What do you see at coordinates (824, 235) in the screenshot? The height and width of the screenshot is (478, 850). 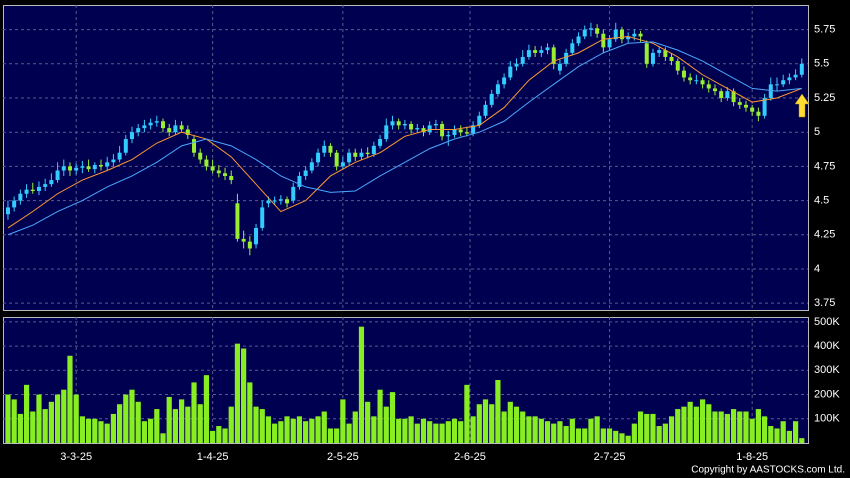 I see `y-tick-label: 4.25` at bounding box center [824, 235].